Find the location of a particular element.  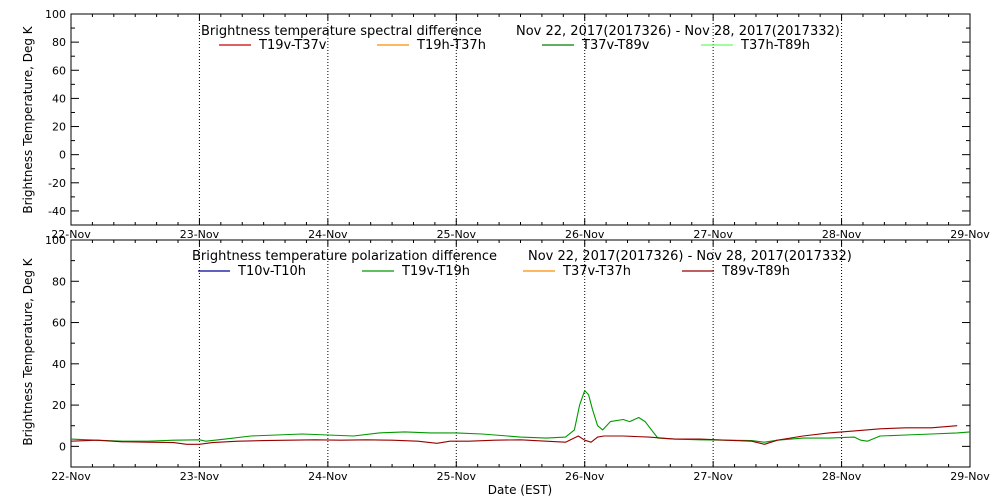

bottom-series is located at coordinates (520, 417).